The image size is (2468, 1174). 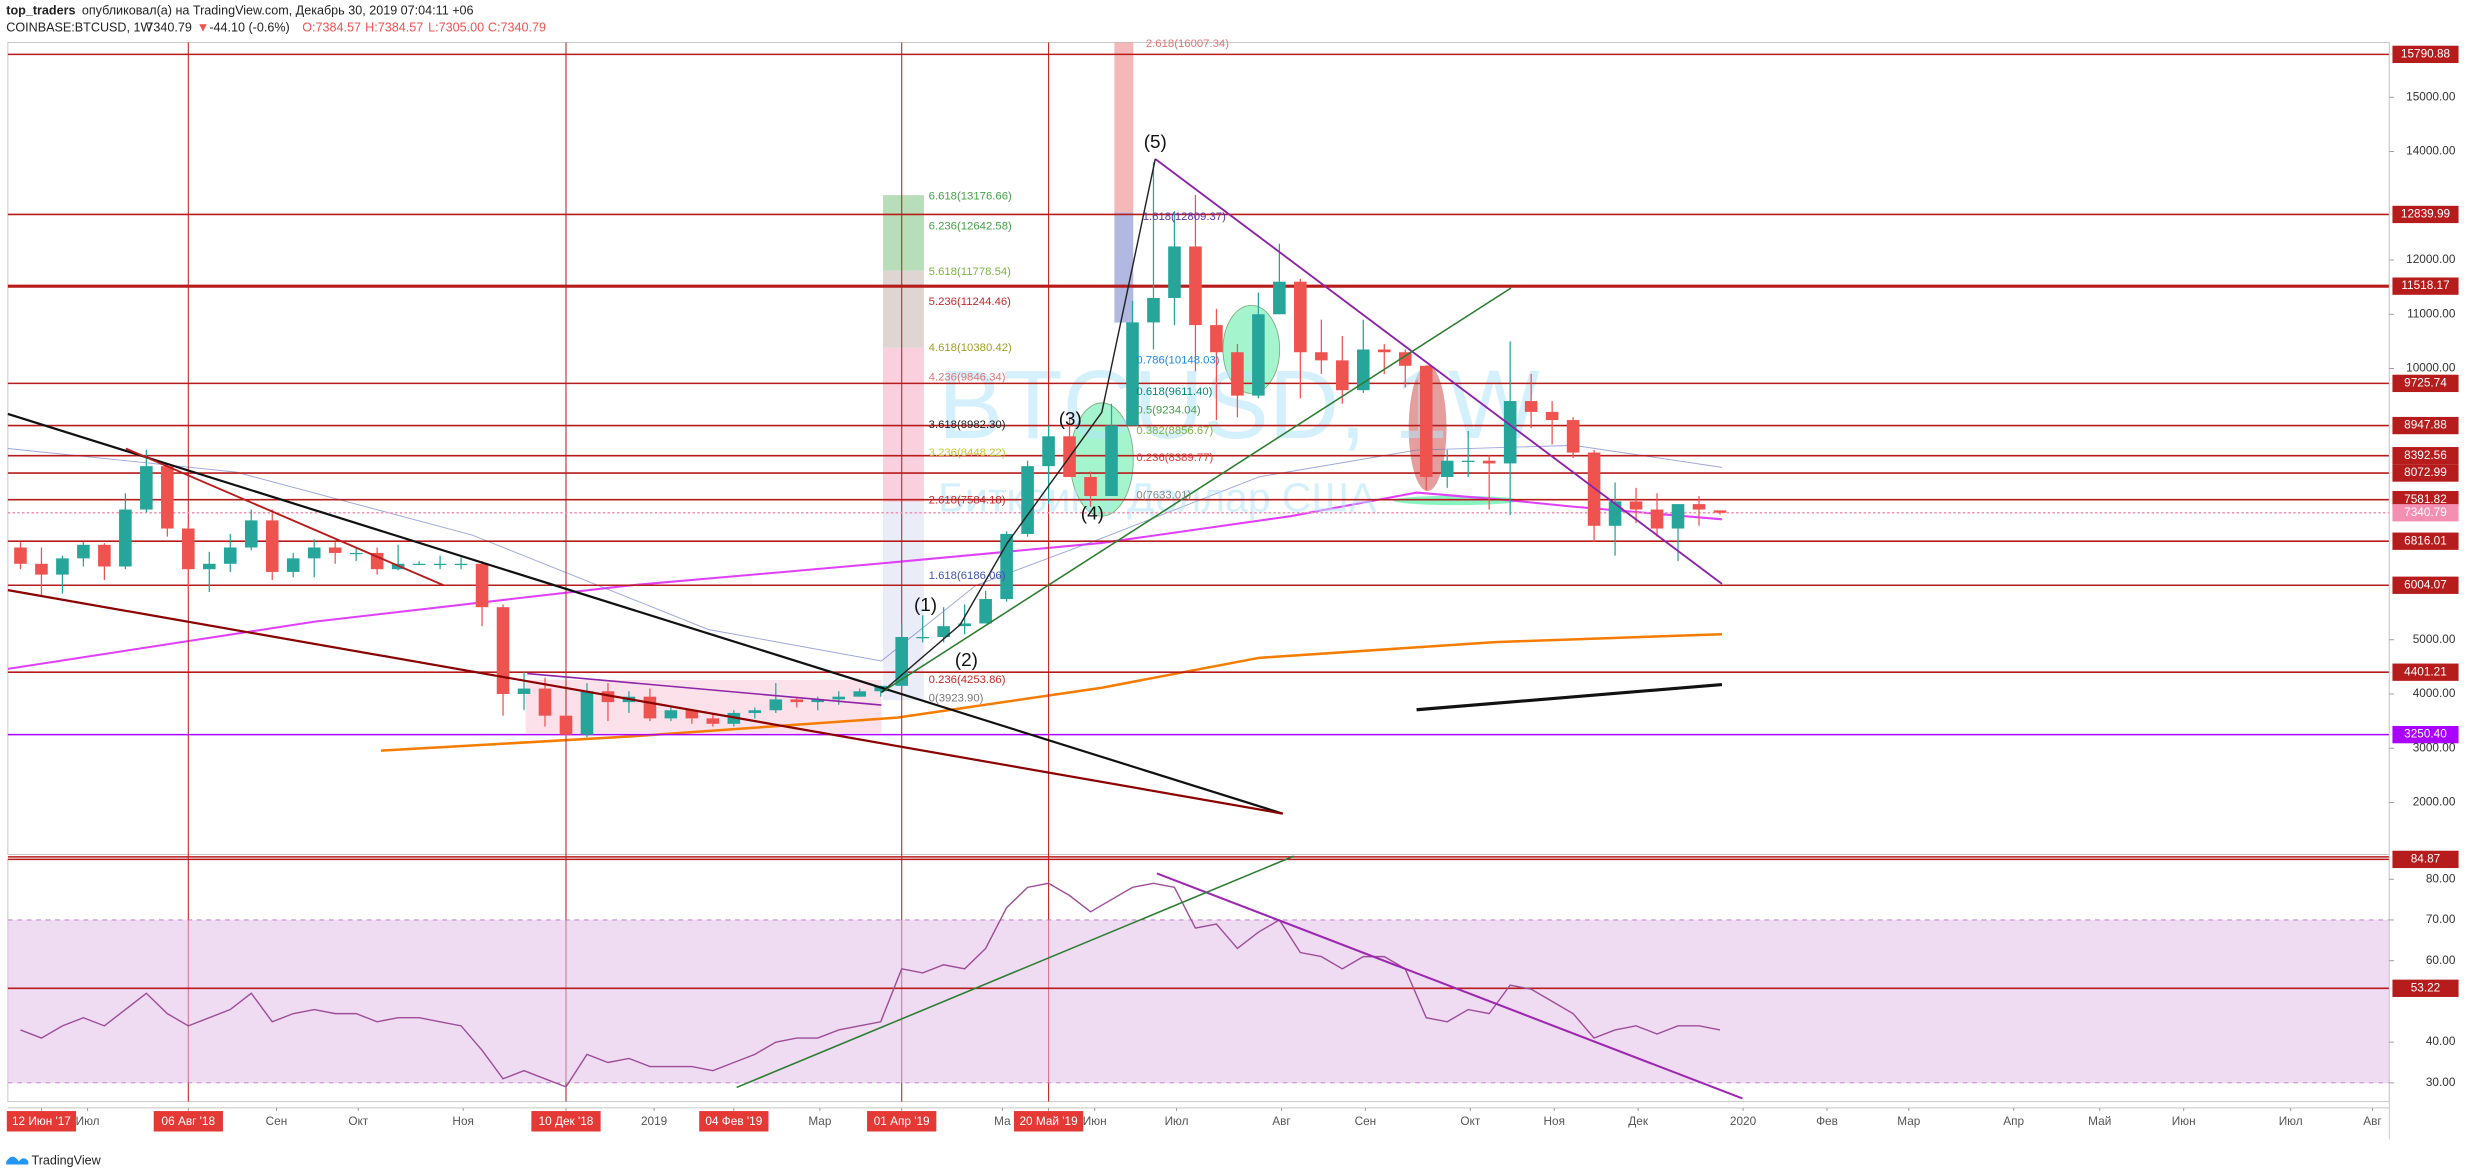 I want to click on level-label: 6816.01, so click(x=2425, y=540).